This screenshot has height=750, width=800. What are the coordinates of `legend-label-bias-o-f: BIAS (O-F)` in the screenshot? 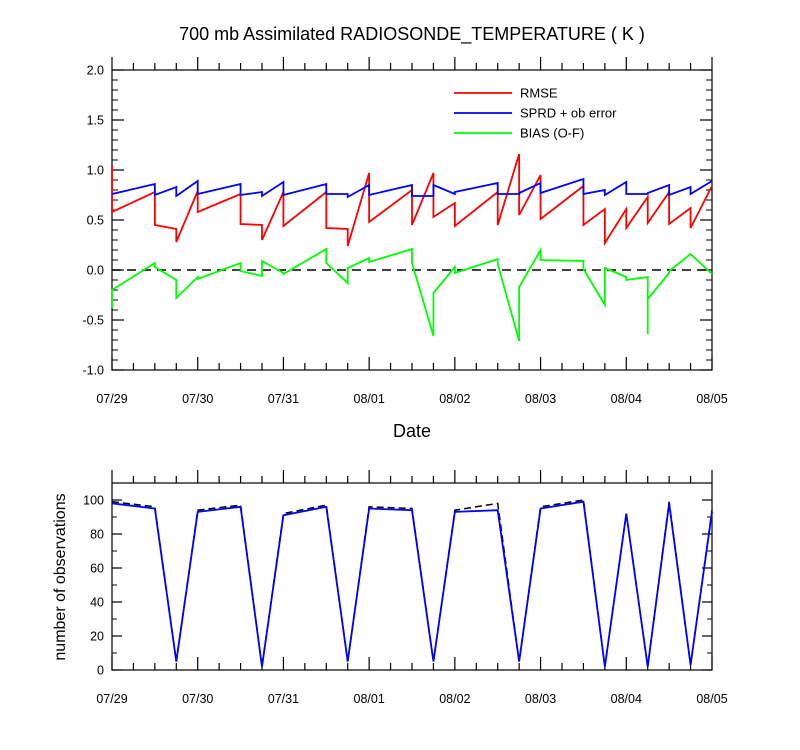 It's located at (552, 133).